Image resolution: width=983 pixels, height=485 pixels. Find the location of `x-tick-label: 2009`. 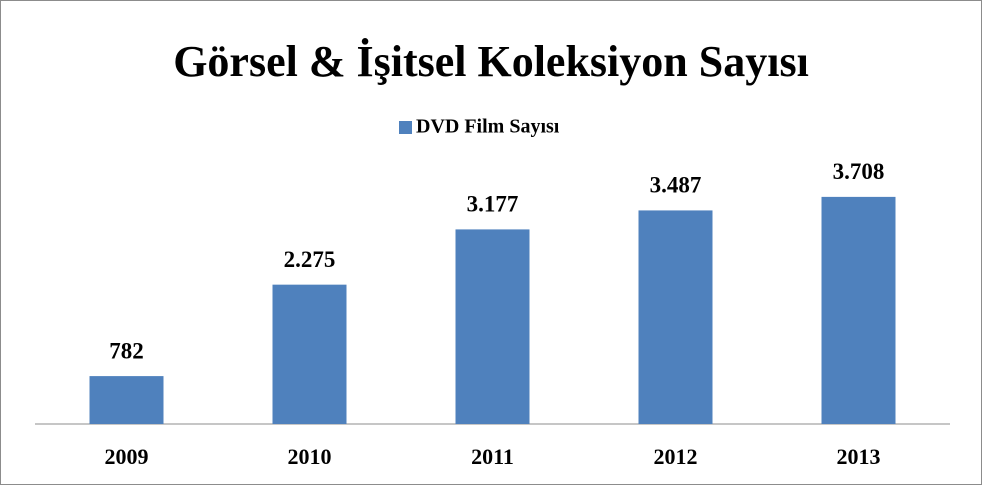

x-tick-label: 2009 is located at coordinates (127, 456).